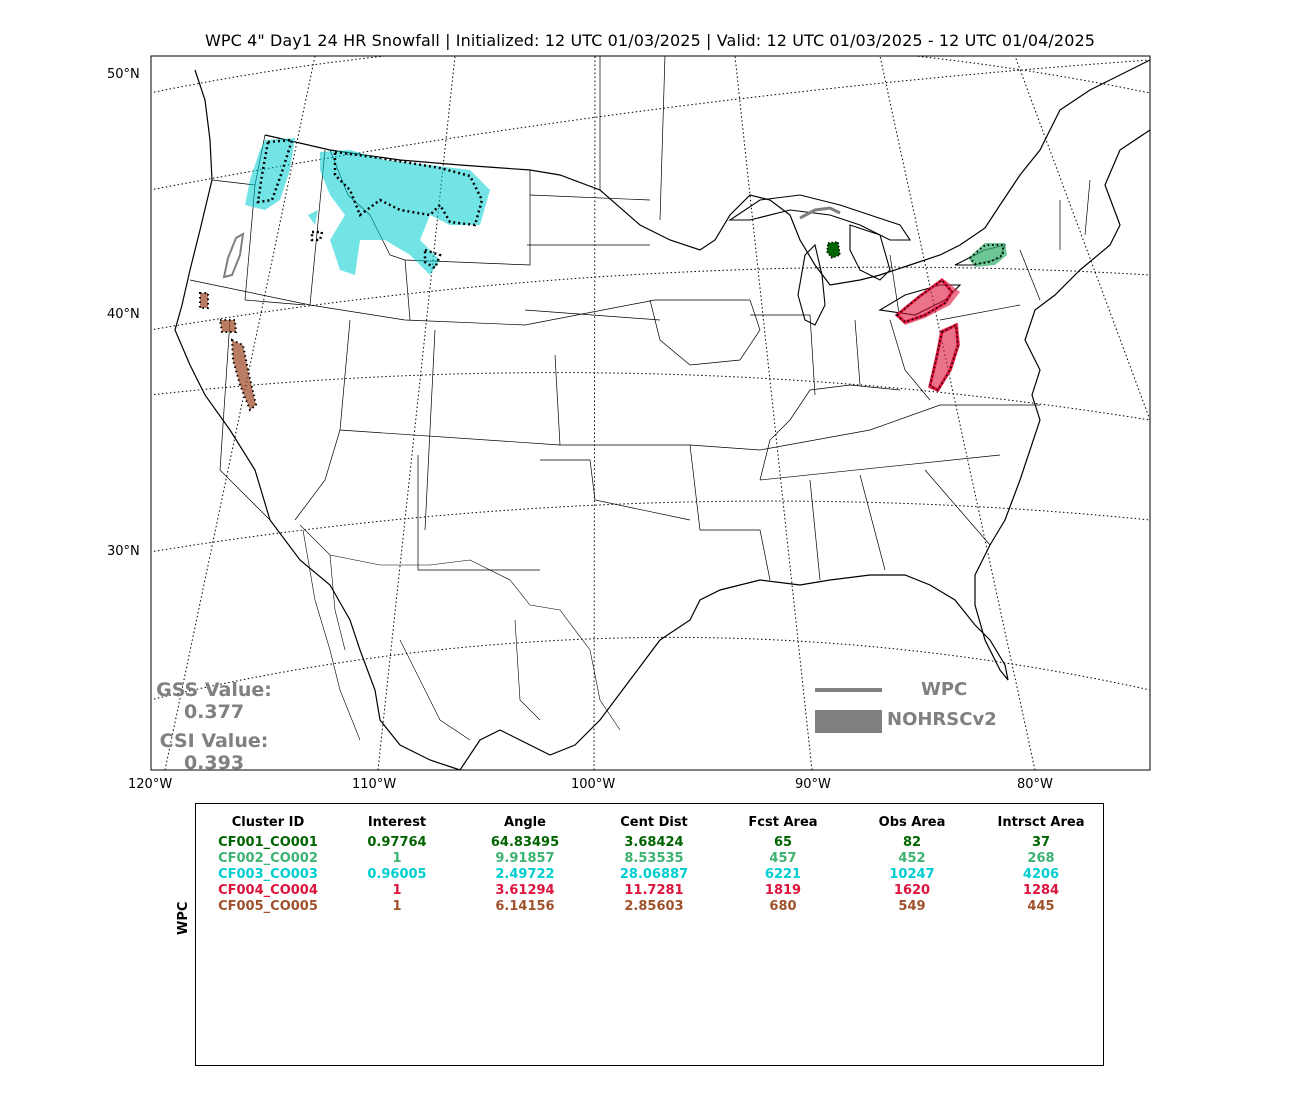 Image resolution: width=1300 pixels, height=1100 pixels. I want to click on table-header-cell: Fcst Area, so click(783, 822).